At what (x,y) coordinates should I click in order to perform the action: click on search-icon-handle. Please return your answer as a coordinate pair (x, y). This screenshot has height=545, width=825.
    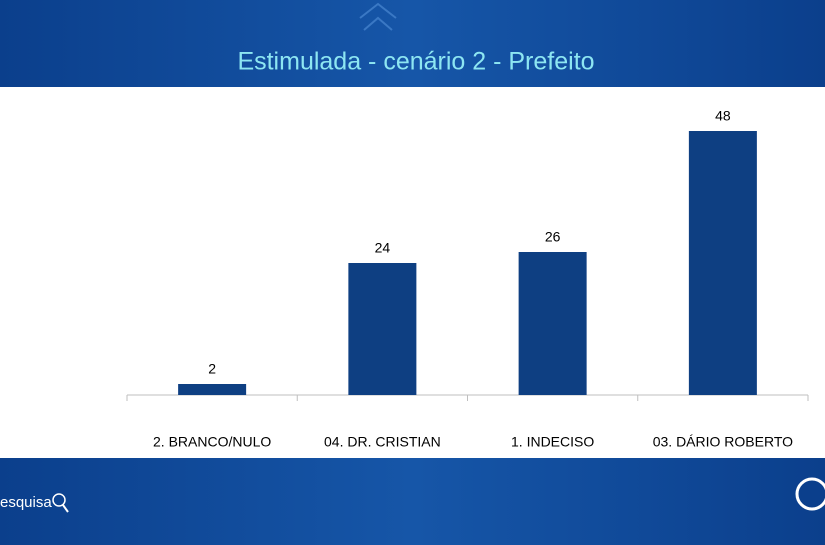
    Looking at the image, I should click on (65, 508).